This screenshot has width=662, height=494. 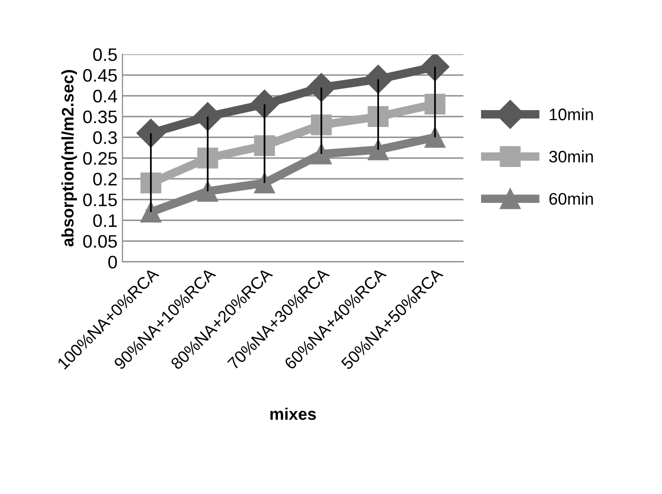 I want to click on x-axis-title: mixes, so click(x=293, y=414).